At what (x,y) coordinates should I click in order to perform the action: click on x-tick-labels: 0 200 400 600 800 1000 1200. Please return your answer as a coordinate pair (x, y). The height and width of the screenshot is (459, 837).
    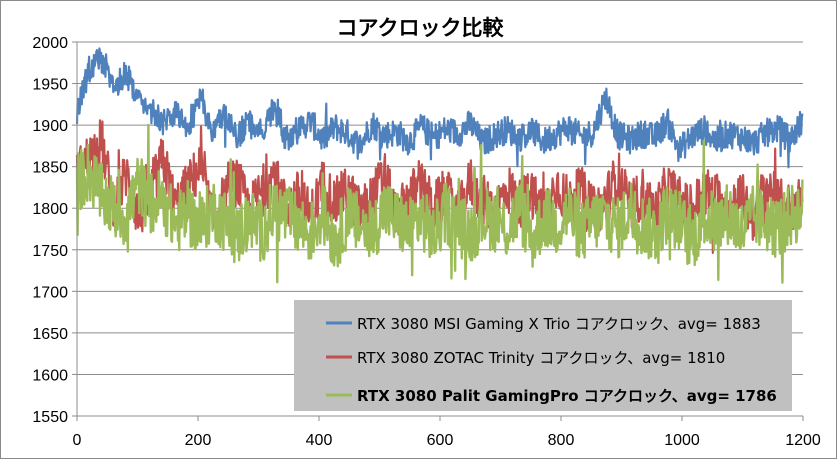
    Looking at the image, I should click on (447, 440).